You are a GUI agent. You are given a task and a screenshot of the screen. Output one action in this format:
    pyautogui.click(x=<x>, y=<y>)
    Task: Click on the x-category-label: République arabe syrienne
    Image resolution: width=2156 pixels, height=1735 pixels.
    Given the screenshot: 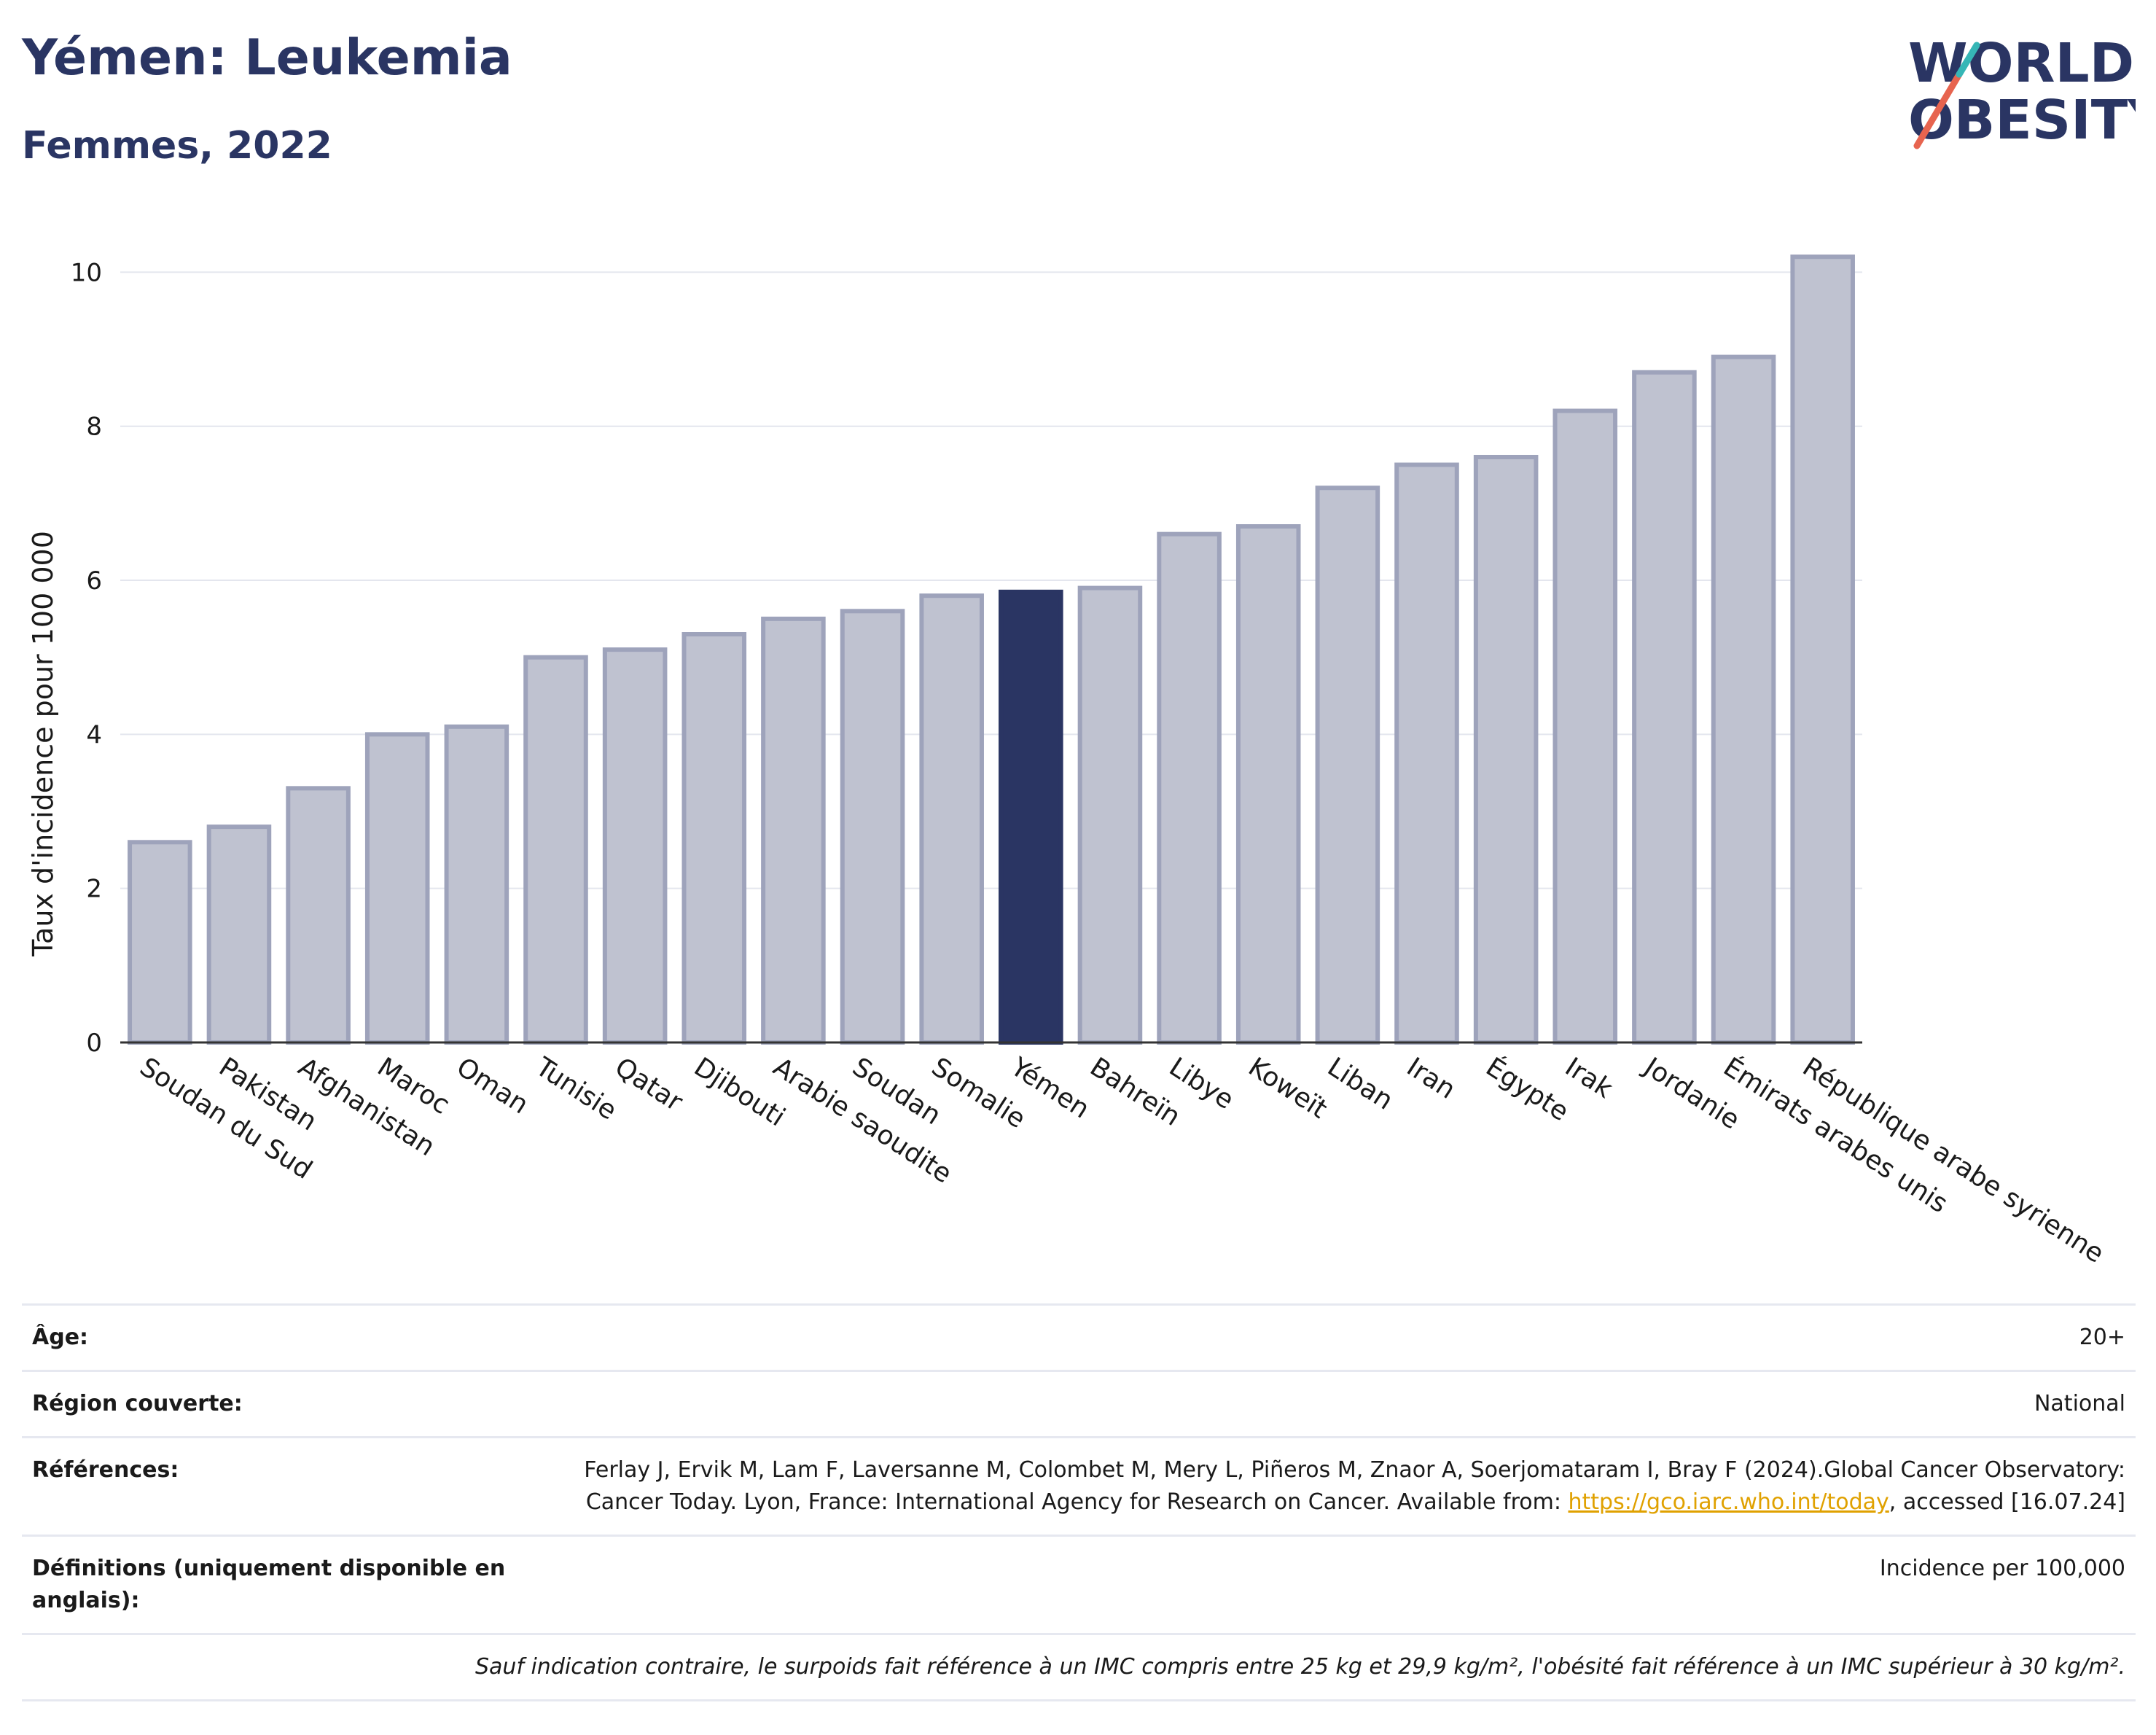 What is the action you would take?
    pyautogui.click(x=1953, y=1160)
    